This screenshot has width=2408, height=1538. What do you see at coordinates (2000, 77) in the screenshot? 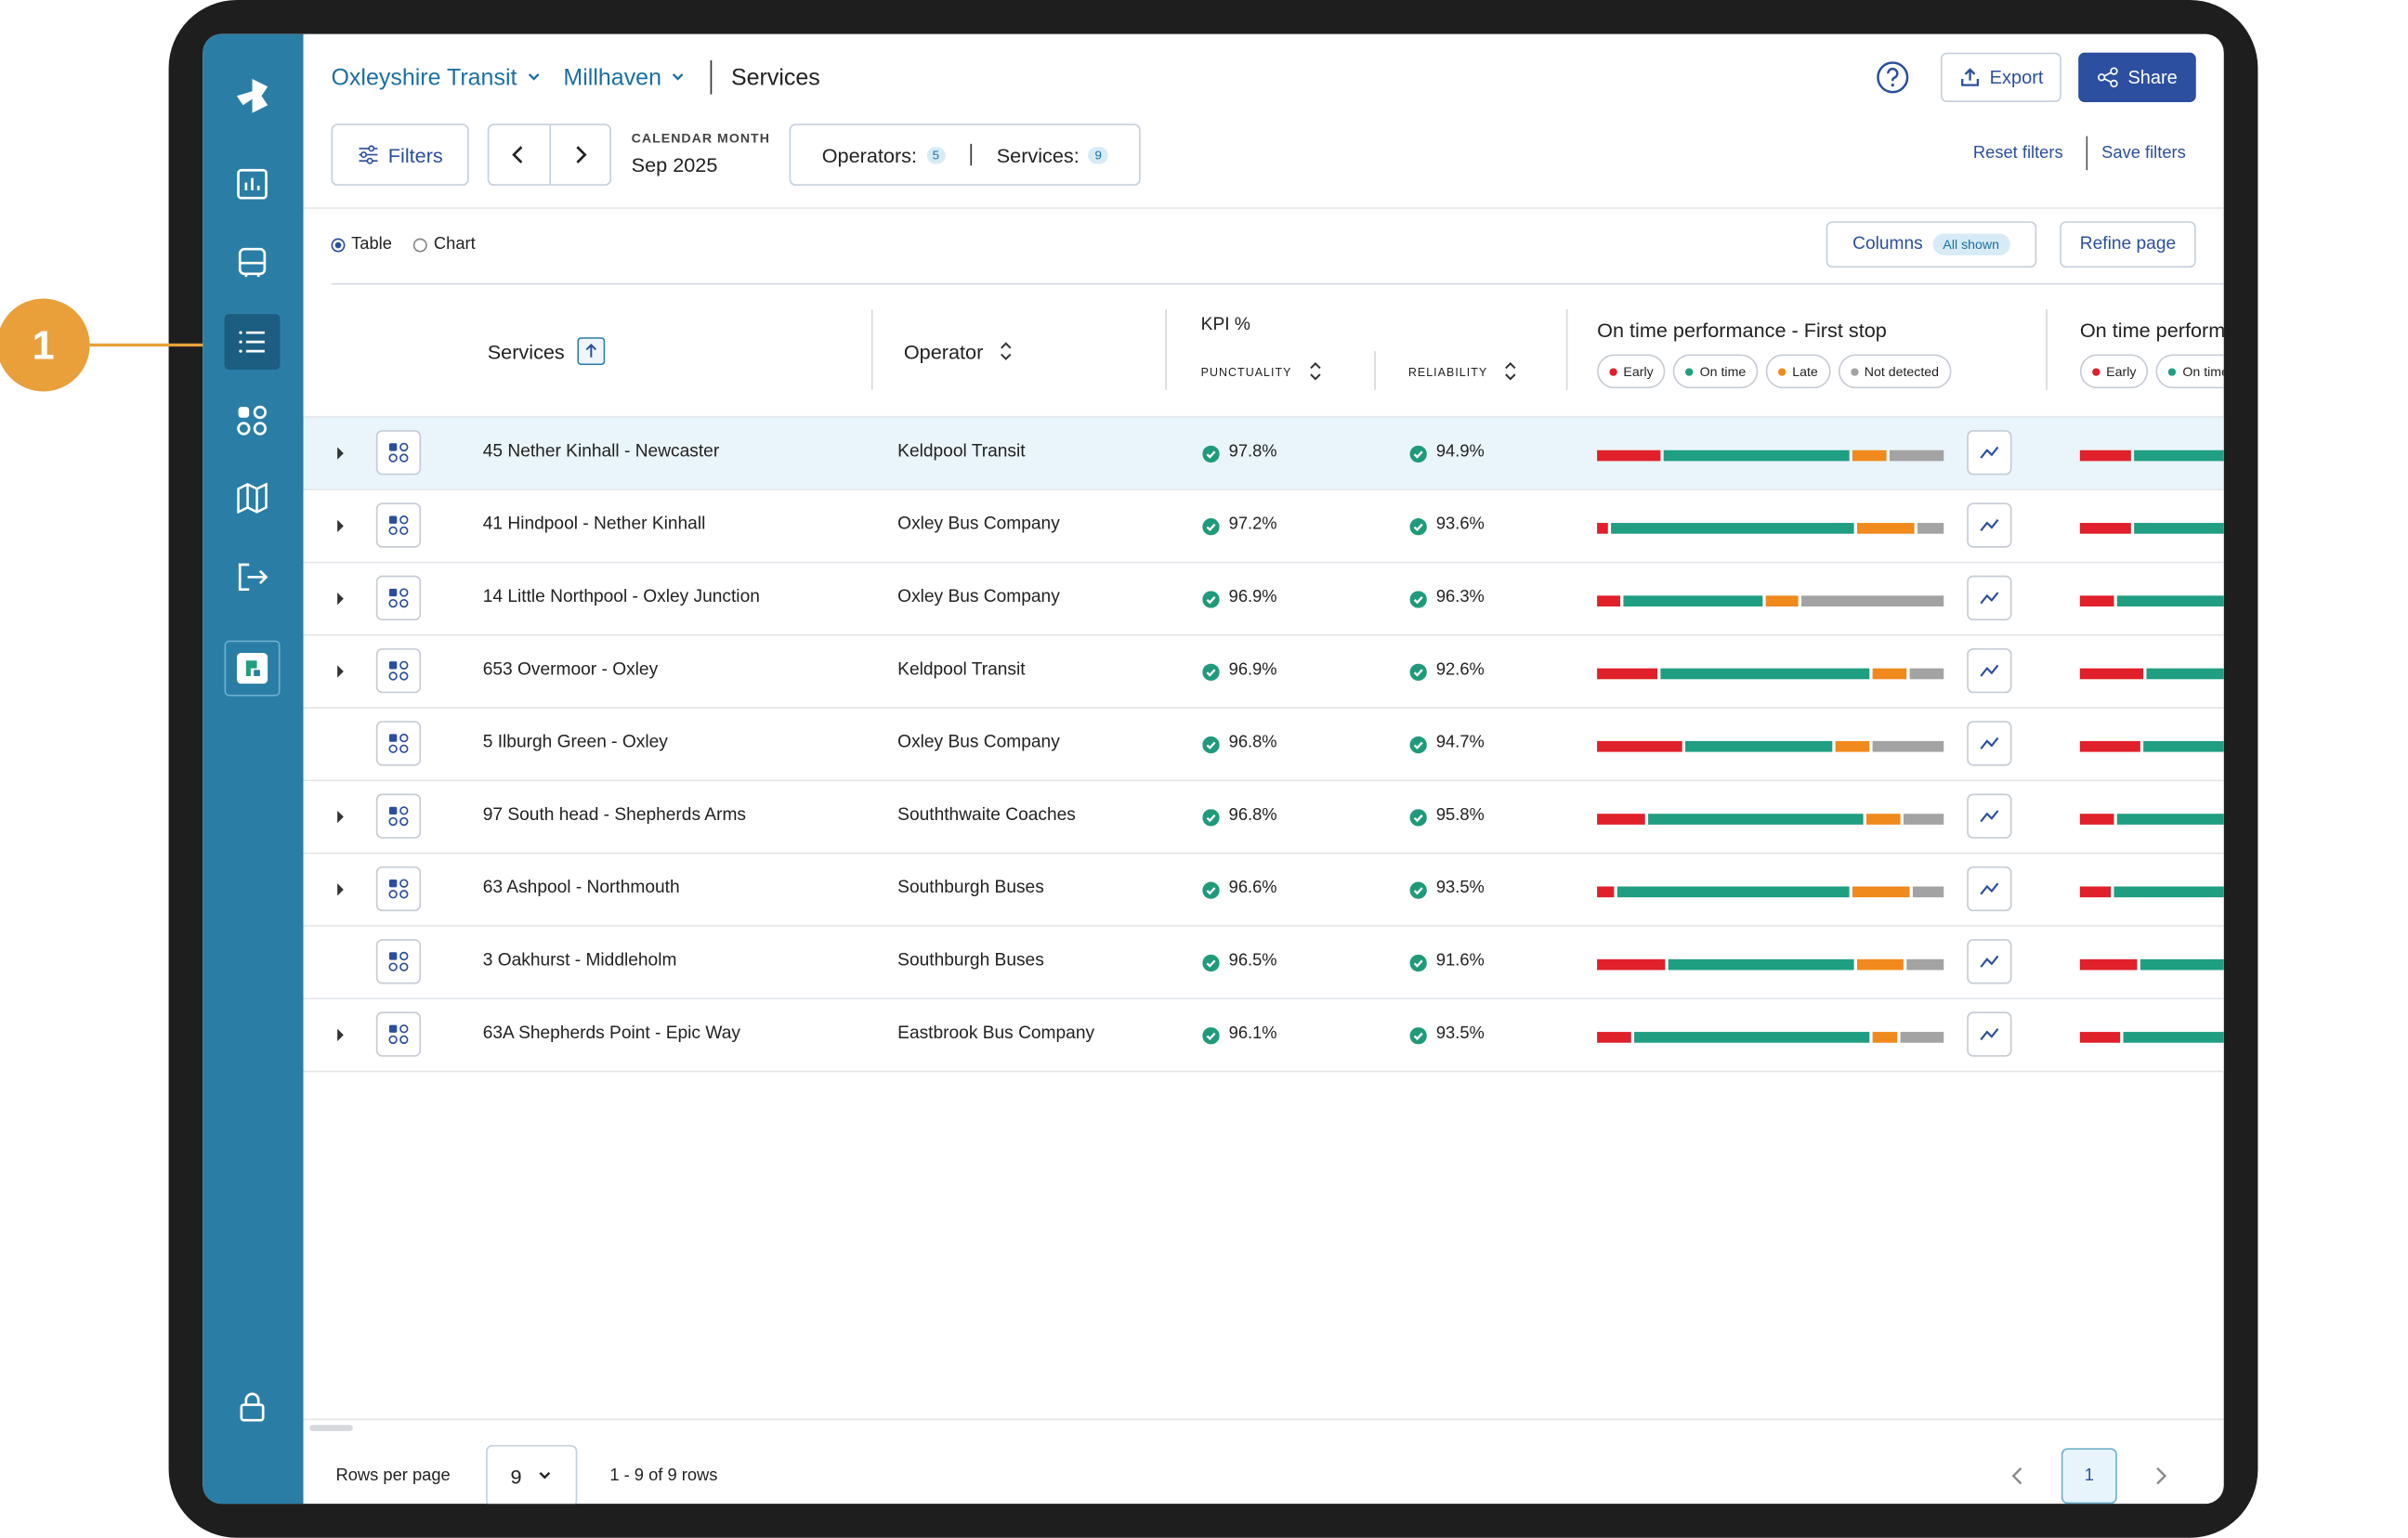
I see `export-button: Export` at bounding box center [2000, 77].